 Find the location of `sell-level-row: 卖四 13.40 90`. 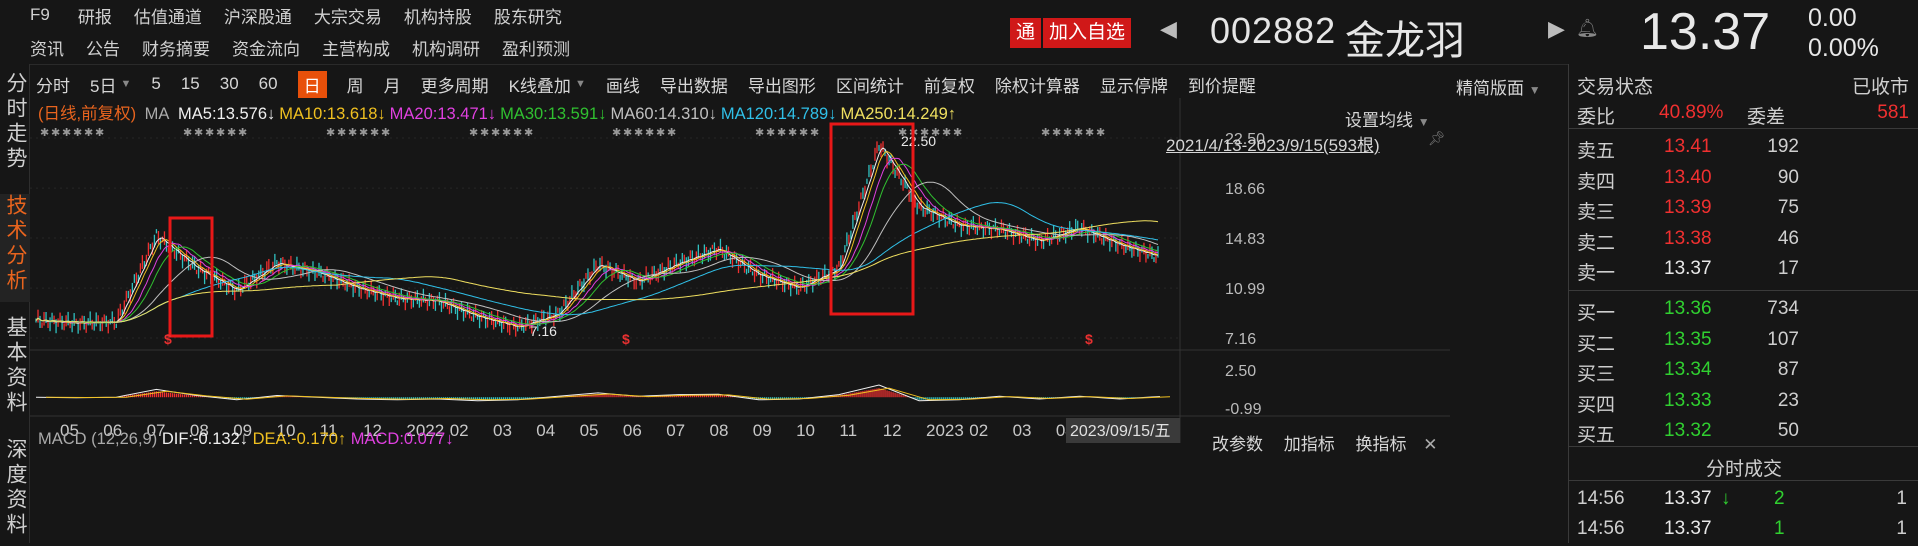

sell-level-row: 卖四 13.40 90 is located at coordinates (1743, 178).